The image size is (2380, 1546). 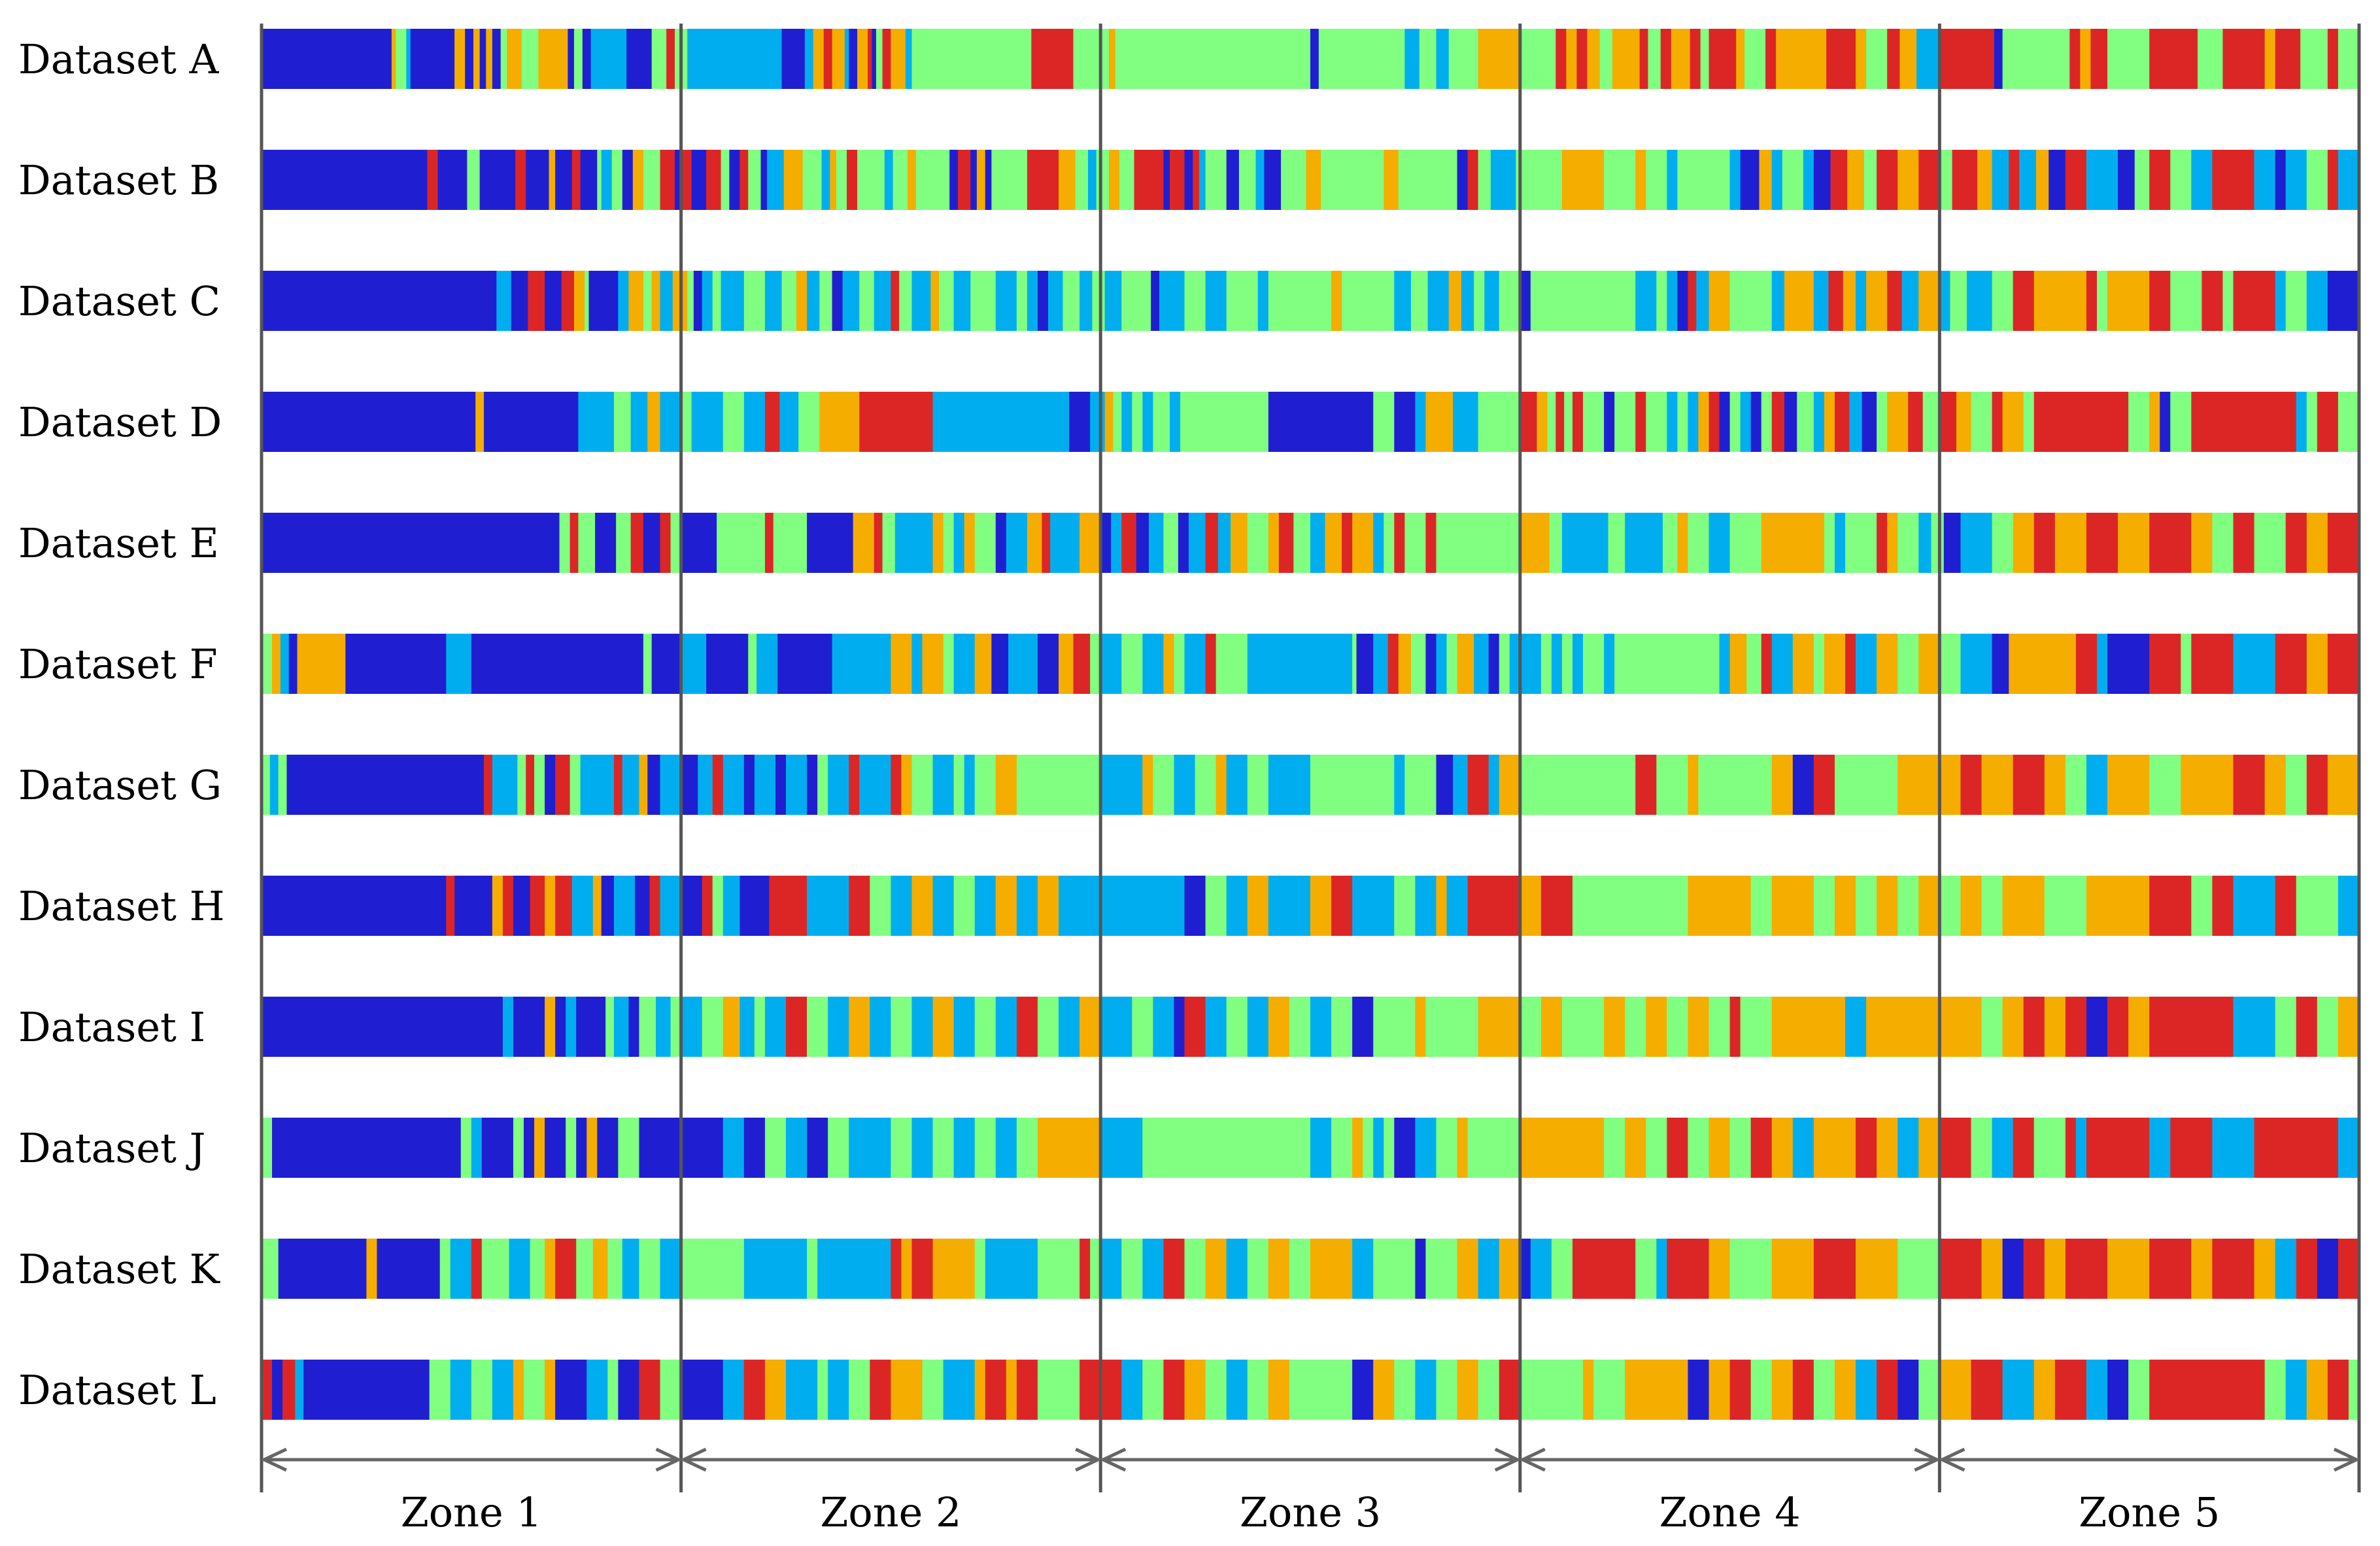 I want to click on dataset-row, so click(x=1311, y=1148).